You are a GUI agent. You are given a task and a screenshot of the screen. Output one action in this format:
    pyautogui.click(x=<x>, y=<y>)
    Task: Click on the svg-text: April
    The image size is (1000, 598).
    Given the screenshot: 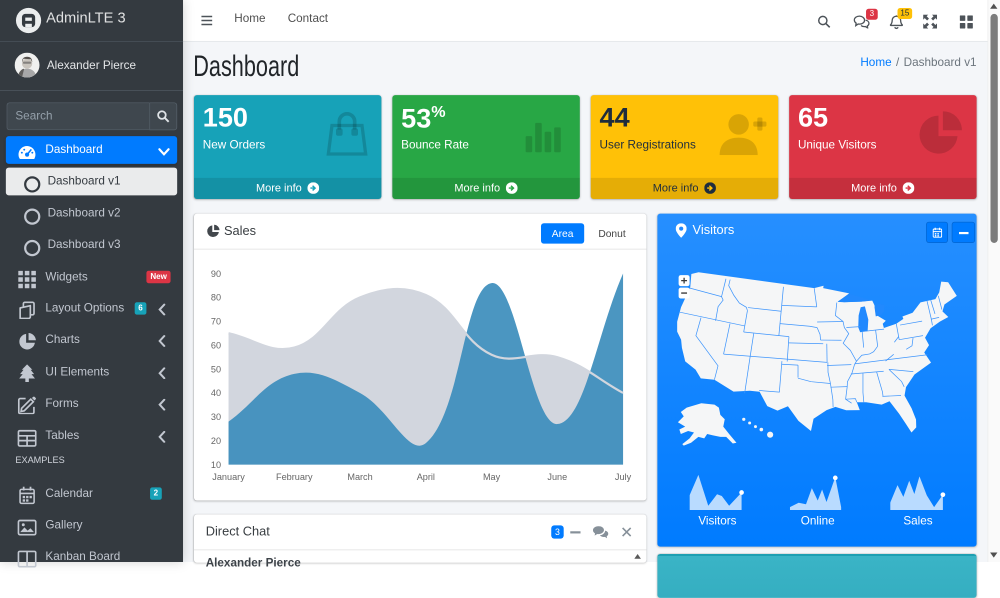 What is the action you would take?
    pyautogui.click(x=426, y=477)
    